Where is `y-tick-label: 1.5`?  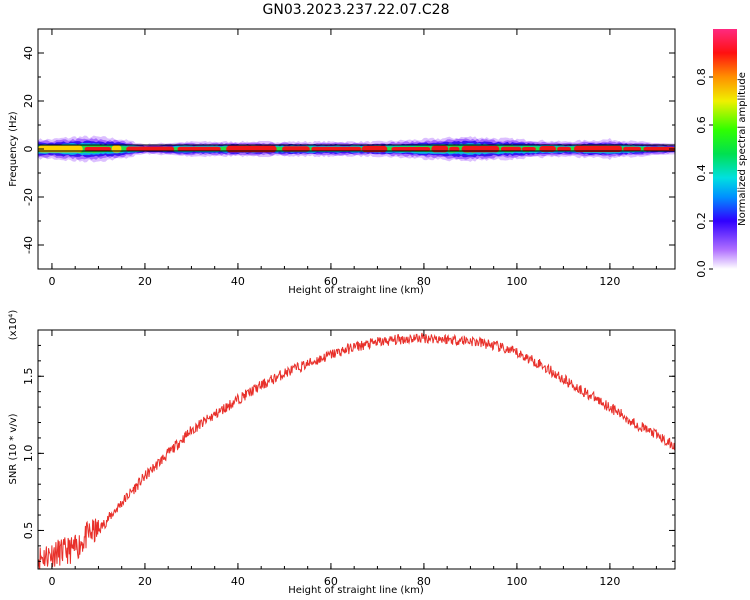
y-tick-label: 1.5 is located at coordinates (28, 377).